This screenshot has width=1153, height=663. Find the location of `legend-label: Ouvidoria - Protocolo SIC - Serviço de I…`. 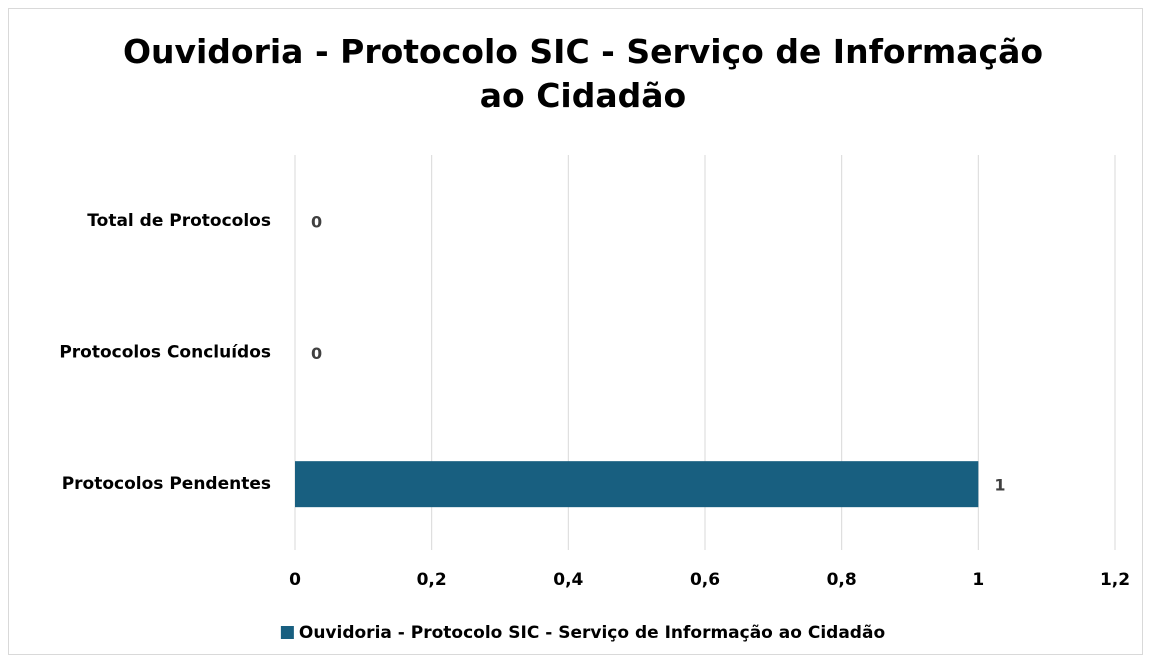

legend-label: Ouvidoria - Protocolo SIC - Serviço de I… is located at coordinates (592, 633).